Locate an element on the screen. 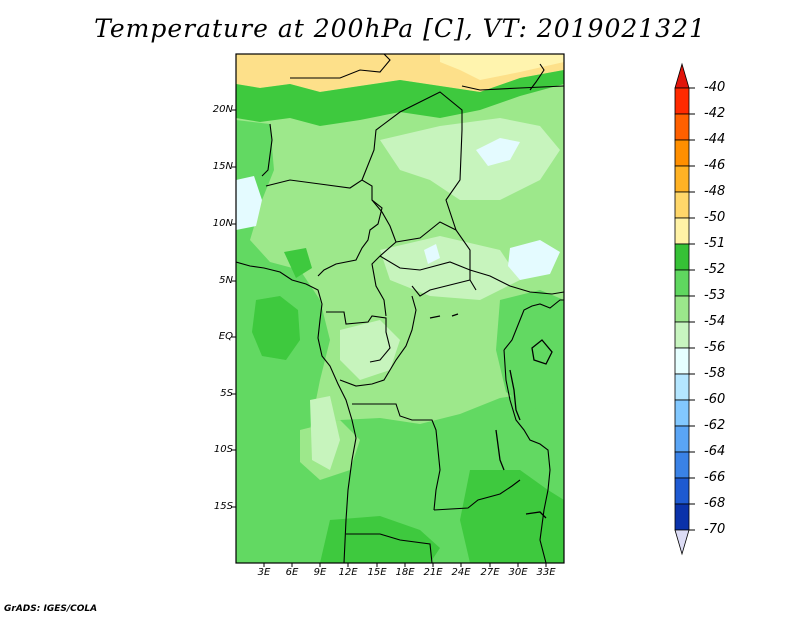 This screenshot has height=618, width=800. latitude-label: EQ is located at coordinates (225, 336).